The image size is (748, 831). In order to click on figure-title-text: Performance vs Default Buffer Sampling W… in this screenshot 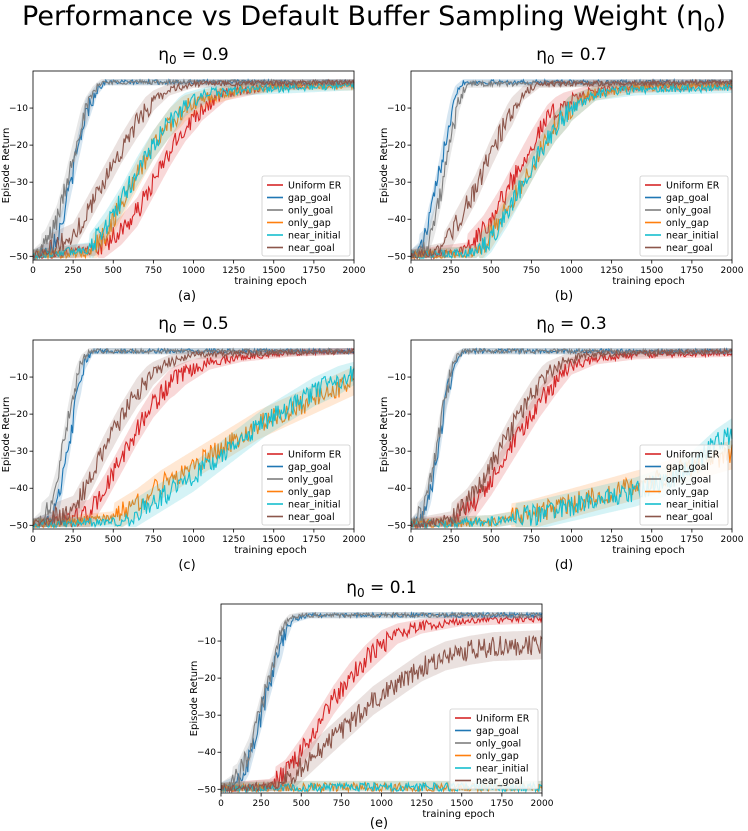, I will do `click(363, 16)`.